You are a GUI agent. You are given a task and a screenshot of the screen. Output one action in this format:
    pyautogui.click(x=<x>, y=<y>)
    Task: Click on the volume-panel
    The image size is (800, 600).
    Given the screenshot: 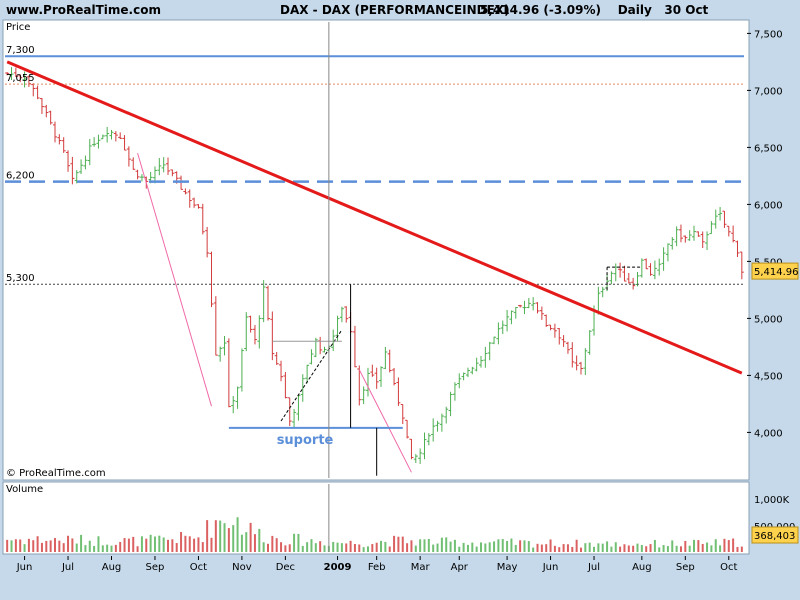 What is the action you would take?
    pyautogui.click(x=376, y=518)
    